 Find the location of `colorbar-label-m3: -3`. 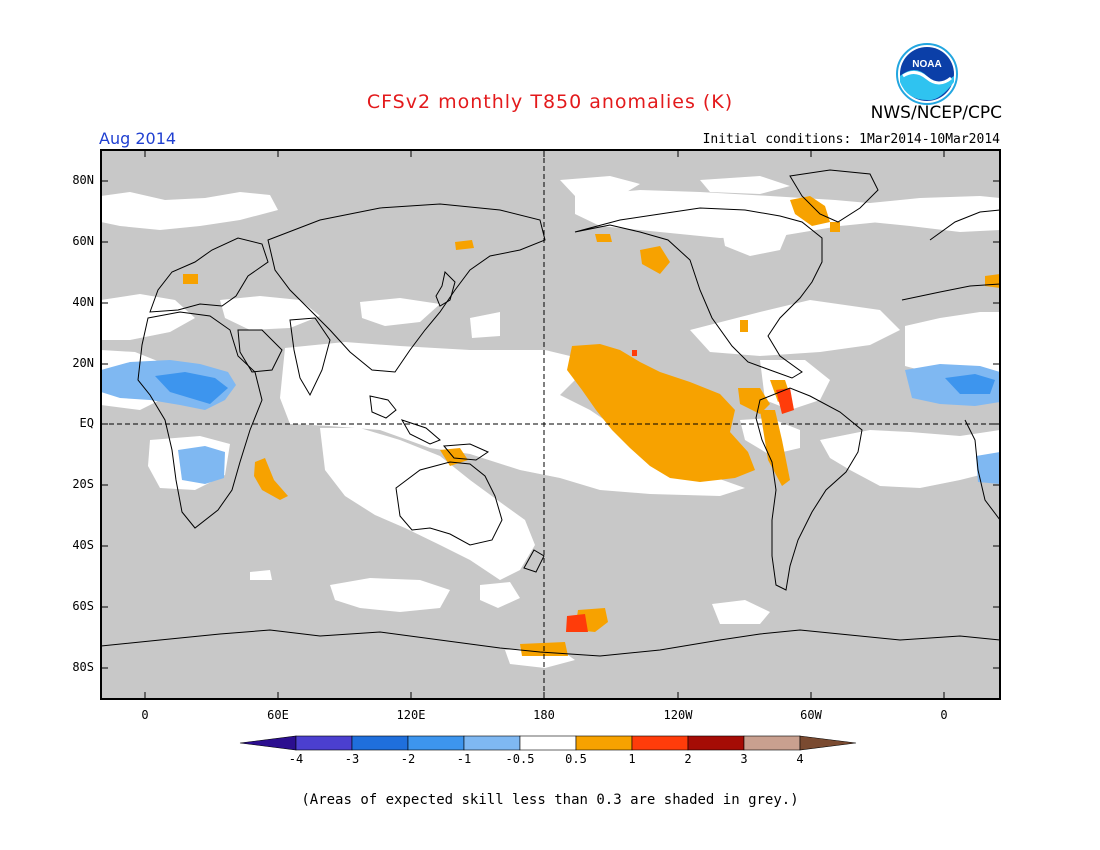

colorbar-label-m3: -3 is located at coordinates (352, 759).